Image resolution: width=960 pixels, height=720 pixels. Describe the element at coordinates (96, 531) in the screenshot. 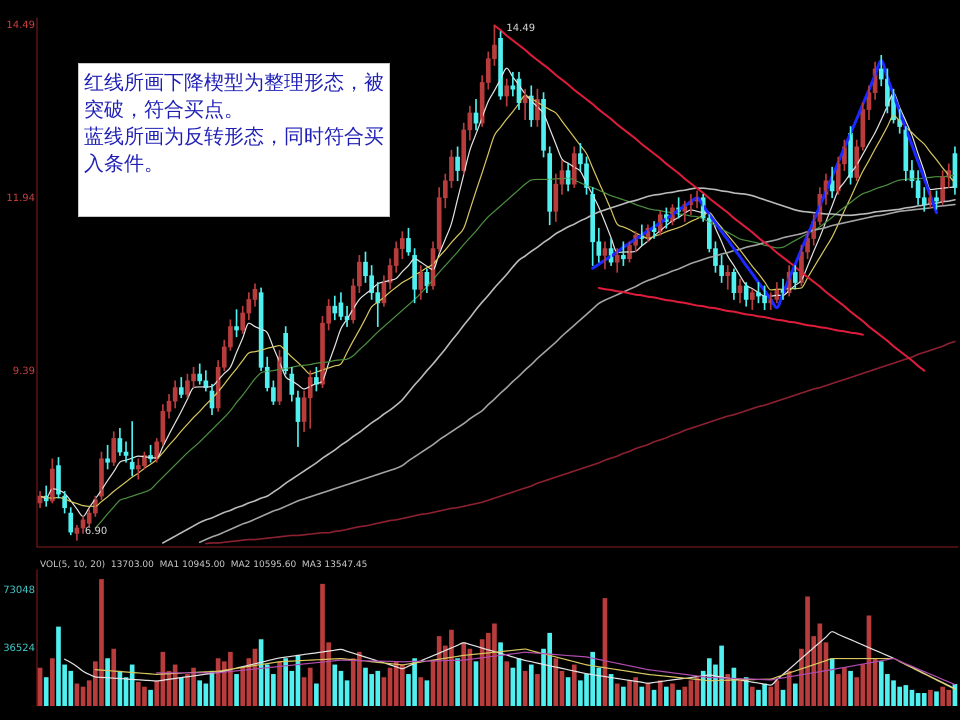

I see `text: 6.90` at that location.